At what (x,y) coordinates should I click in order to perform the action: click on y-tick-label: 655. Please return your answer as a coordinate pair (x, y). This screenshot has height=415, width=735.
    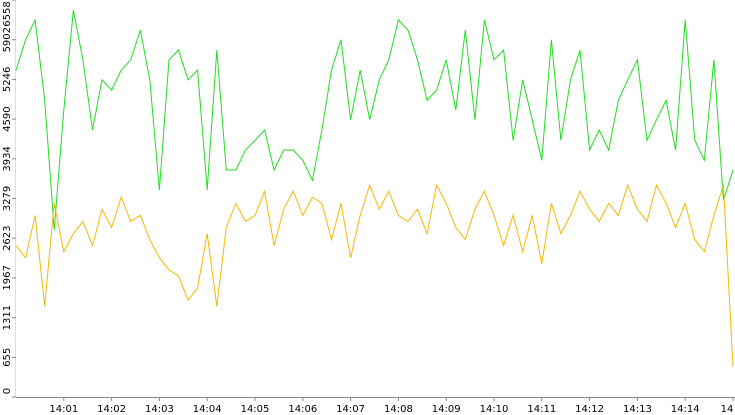
    Looking at the image, I should click on (7, 357).